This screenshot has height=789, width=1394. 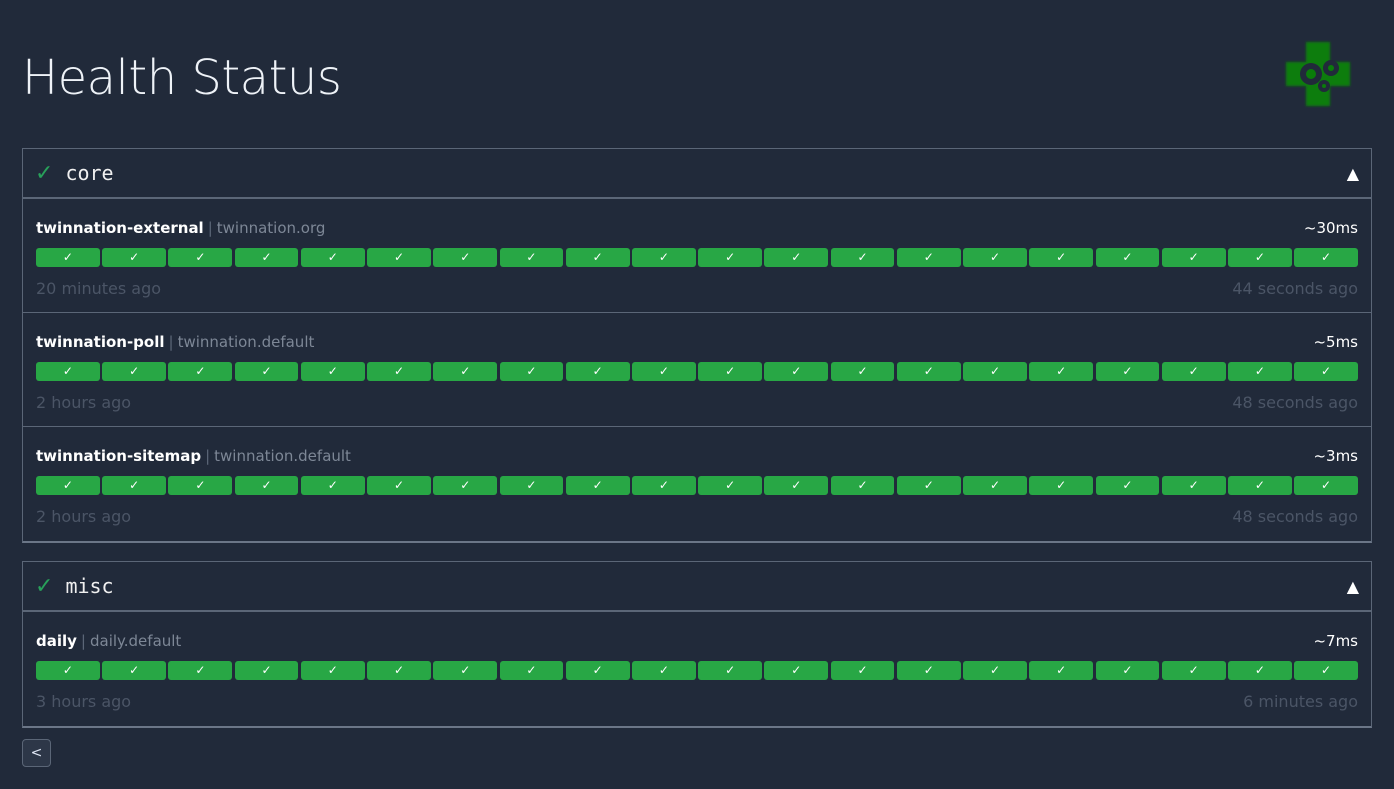 What do you see at coordinates (271, 228) in the screenshot?
I see `endpoint-group: twinnation.org` at bounding box center [271, 228].